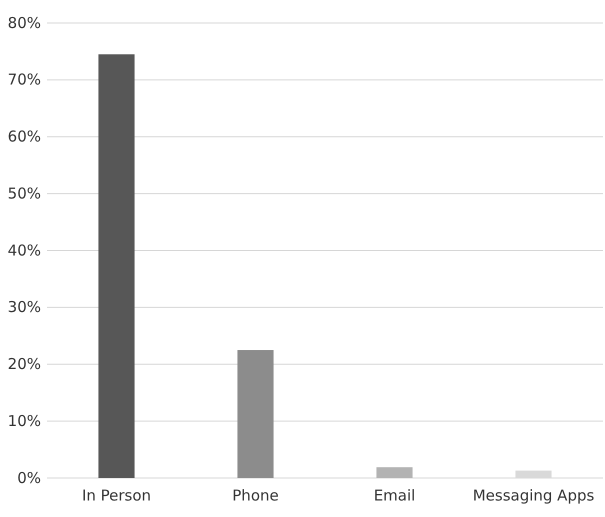 The image size is (605, 517). I want to click on y-tick-label: 10%, so click(24, 421).